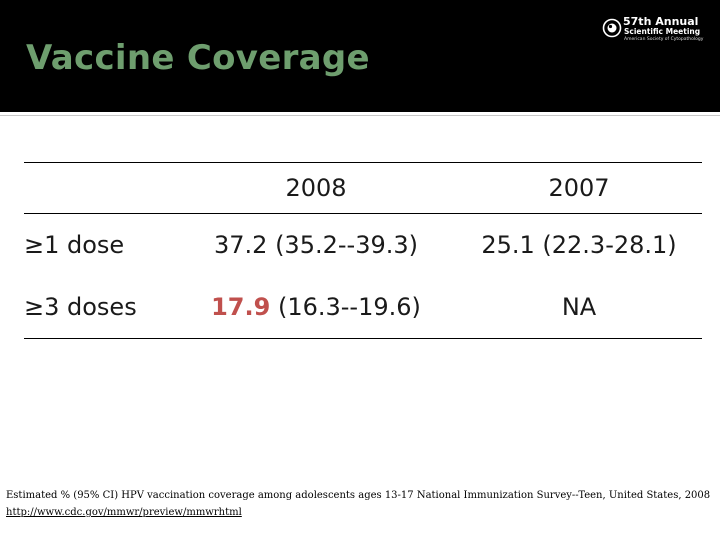  What do you see at coordinates (100, 188) in the screenshot?
I see `header-cell-empty` at bounding box center [100, 188].